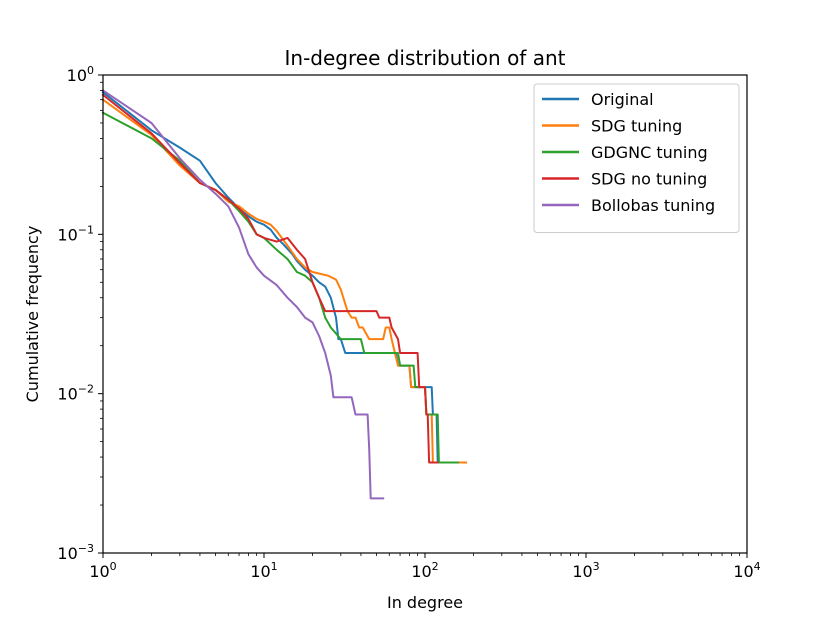 The height and width of the screenshot is (625, 830). What do you see at coordinates (649, 152) in the screenshot?
I see `legend-label: GDGNC tuning` at bounding box center [649, 152].